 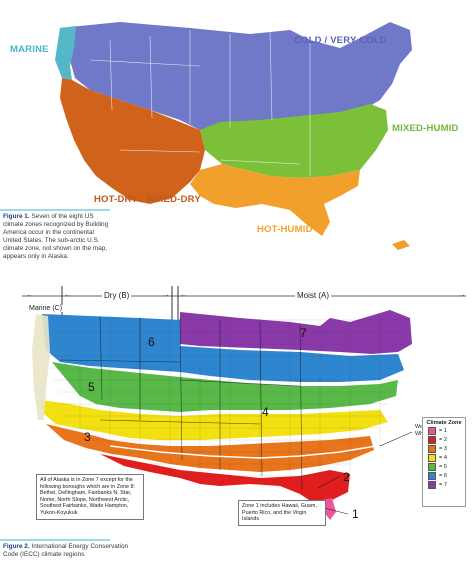 I want to click on legend-label: = 4, so click(x=443, y=457).